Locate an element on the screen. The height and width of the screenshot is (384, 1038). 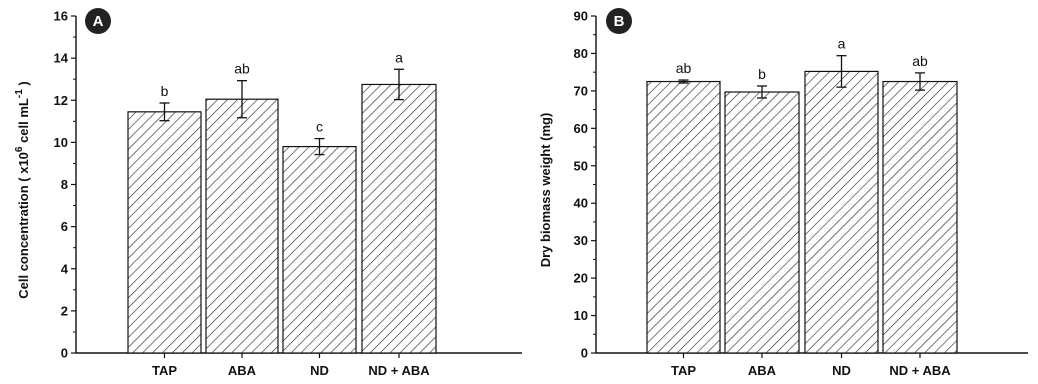
panel-b-category-label: ND is located at coordinates (841, 370).